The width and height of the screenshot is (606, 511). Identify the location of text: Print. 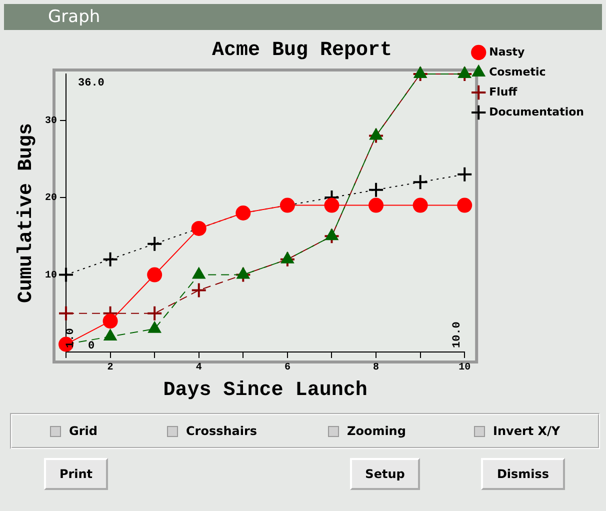
(76, 474).